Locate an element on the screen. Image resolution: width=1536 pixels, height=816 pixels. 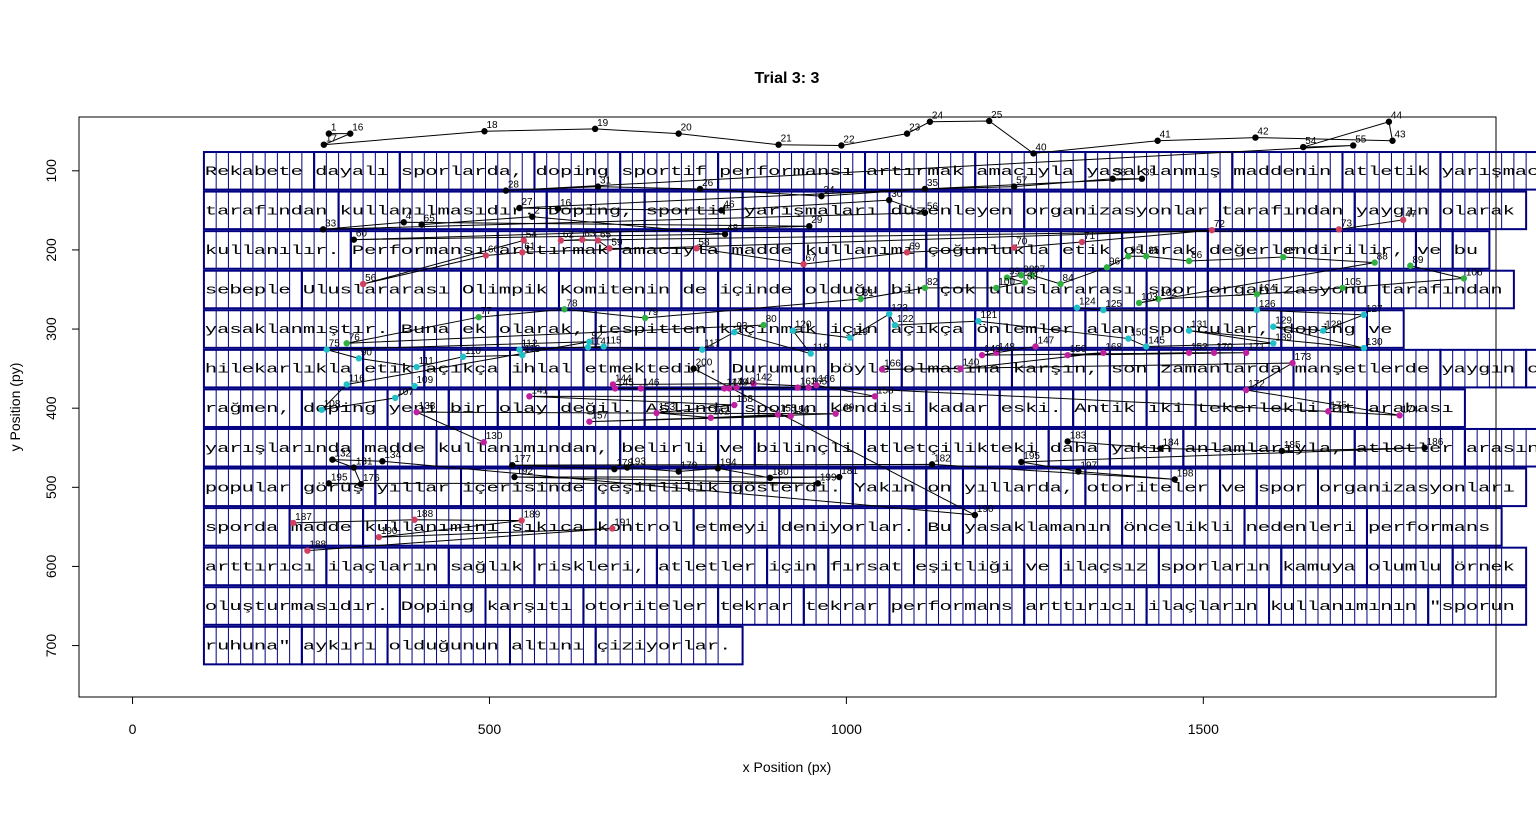
fixation-label: 170 is located at coordinates (1224, 347).